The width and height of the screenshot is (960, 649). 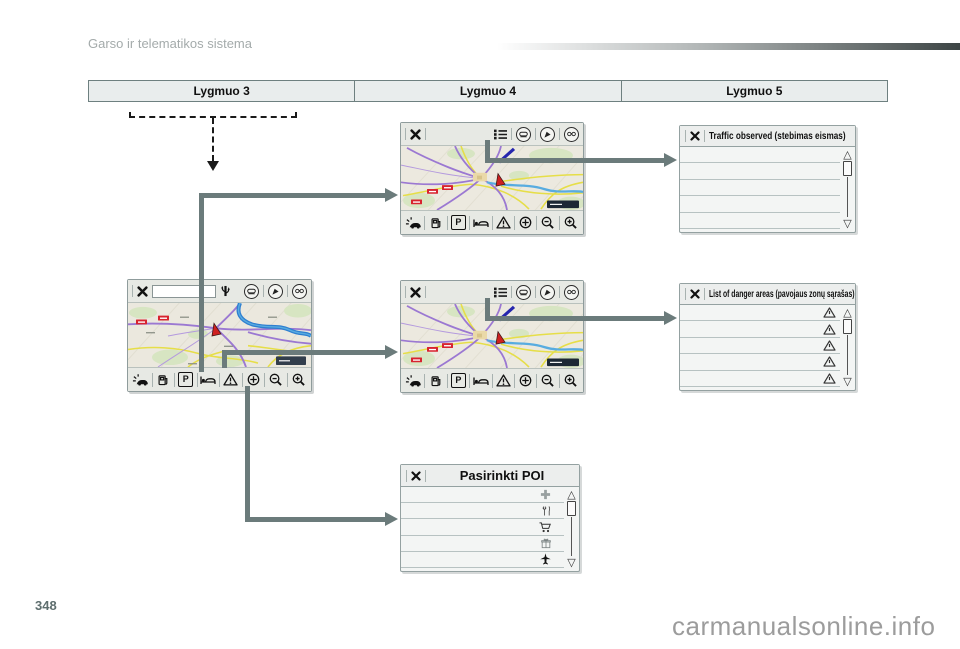 What do you see at coordinates (847, 347) in the screenshot?
I see `scrollbar: △ ▽` at bounding box center [847, 347].